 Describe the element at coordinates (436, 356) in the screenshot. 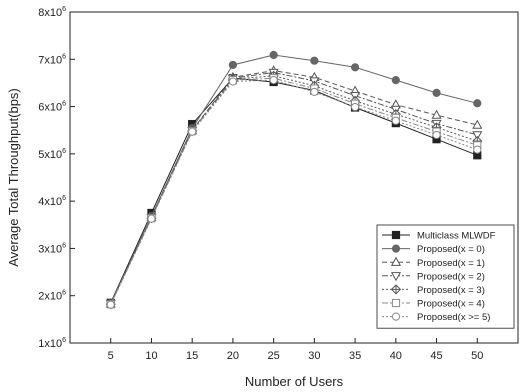

I see `x-tick-label: 45` at that location.